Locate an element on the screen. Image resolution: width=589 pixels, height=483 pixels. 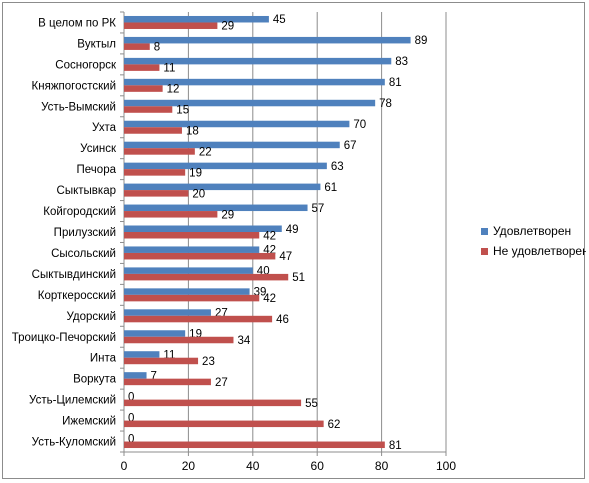
category-label: Ижемский is located at coordinates (89, 422).